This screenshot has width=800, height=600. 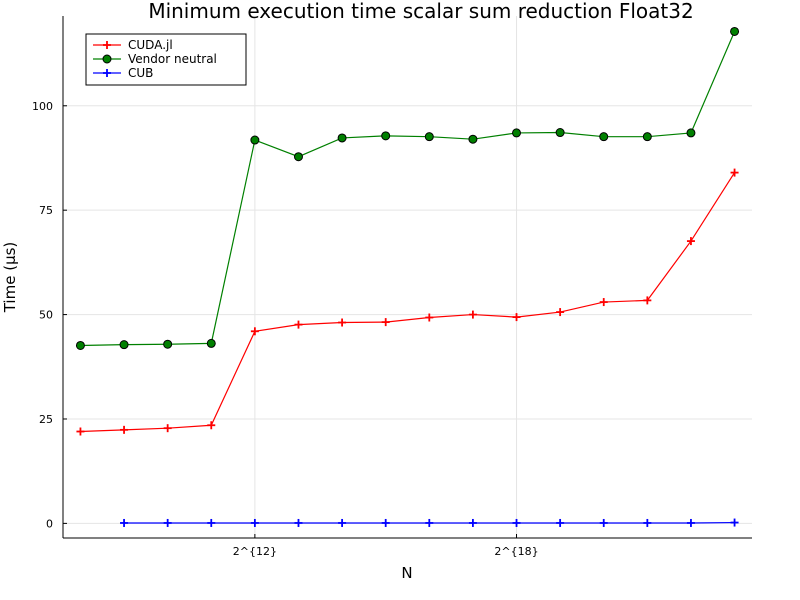 I want to click on legend-label: CUDA.jl, so click(x=150, y=45).